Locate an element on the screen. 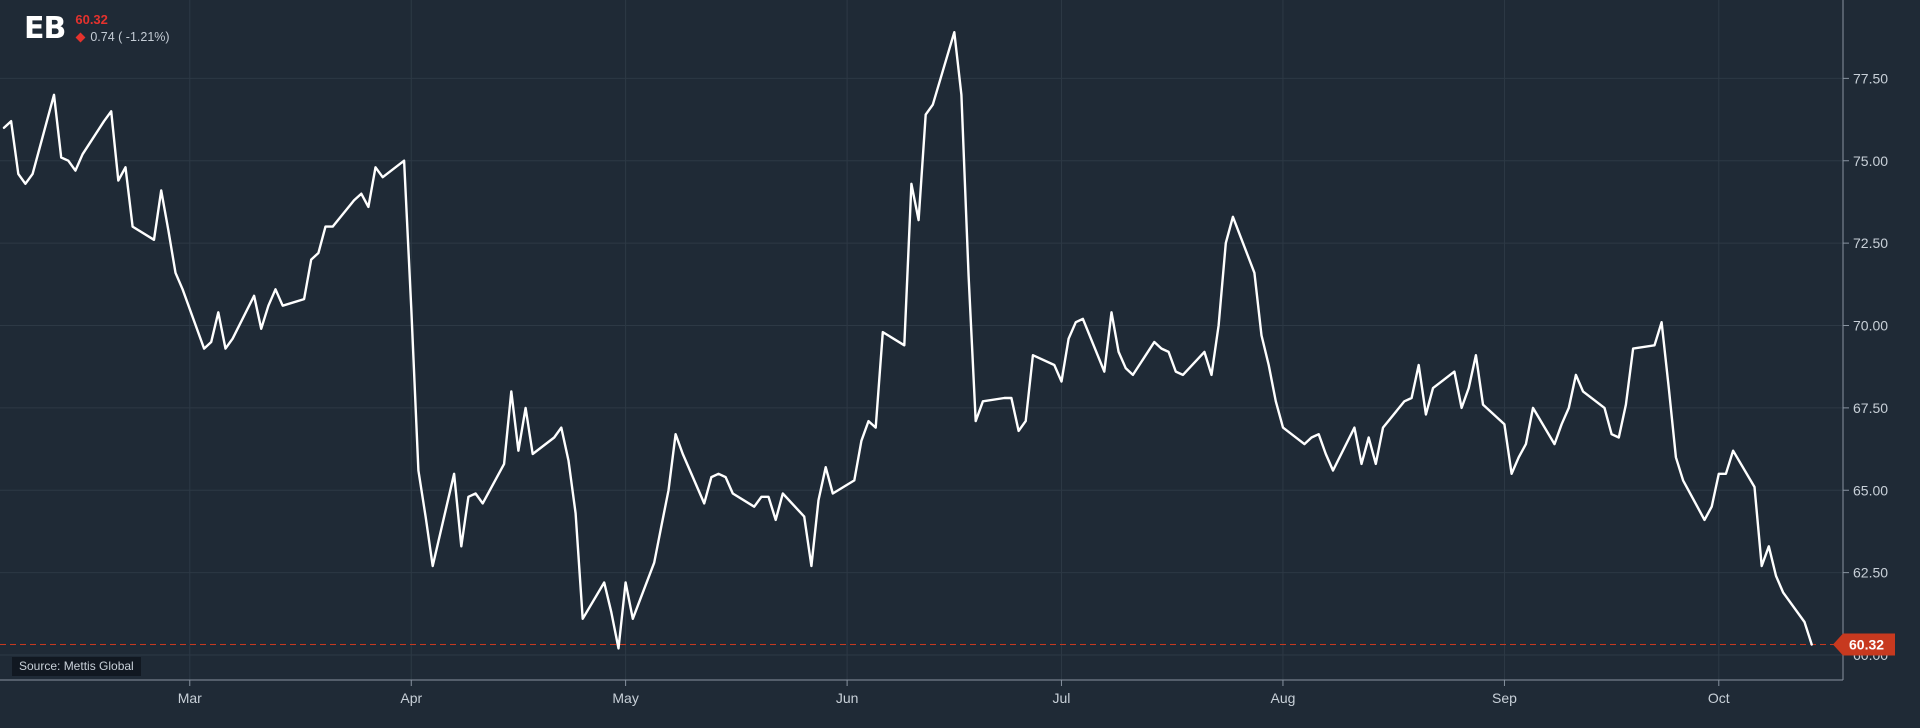 The width and height of the screenshot is (1920, 728). y-tick-label: 70.00 is located at coordinates (1870, 326).